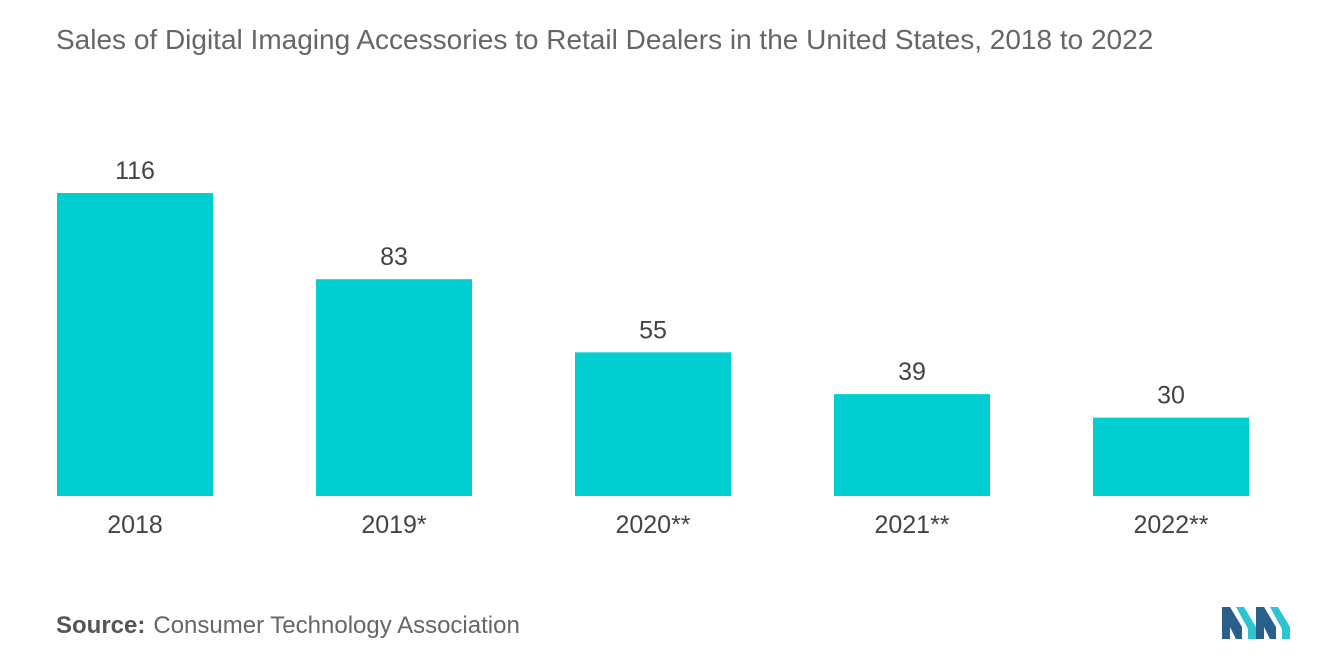  What do you see at coordinates (101, 625) in the screenshot?
I see `source-label: Source:` at bounding box center [101, 625].